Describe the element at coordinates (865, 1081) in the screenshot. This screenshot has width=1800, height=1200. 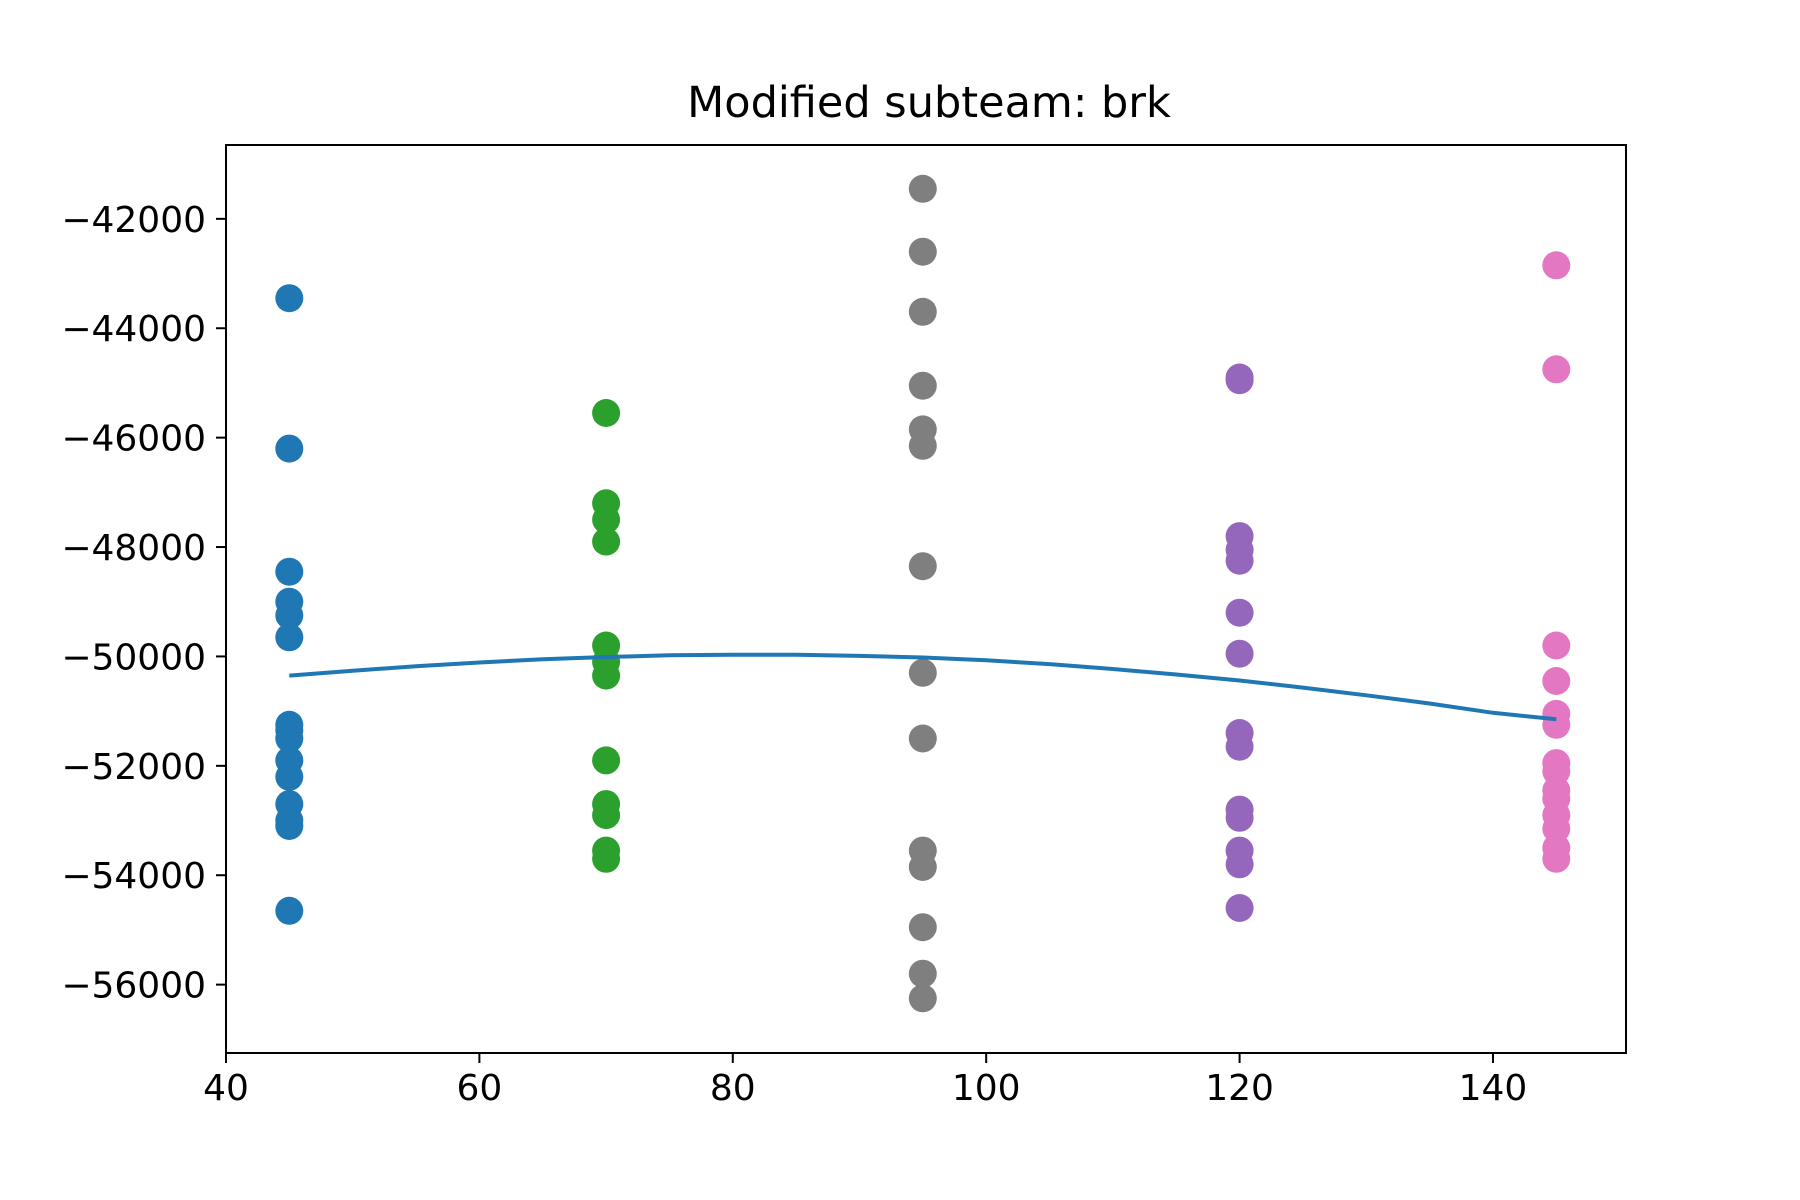
I see `x-axis: 40 60 80 100 120 140` at that location.